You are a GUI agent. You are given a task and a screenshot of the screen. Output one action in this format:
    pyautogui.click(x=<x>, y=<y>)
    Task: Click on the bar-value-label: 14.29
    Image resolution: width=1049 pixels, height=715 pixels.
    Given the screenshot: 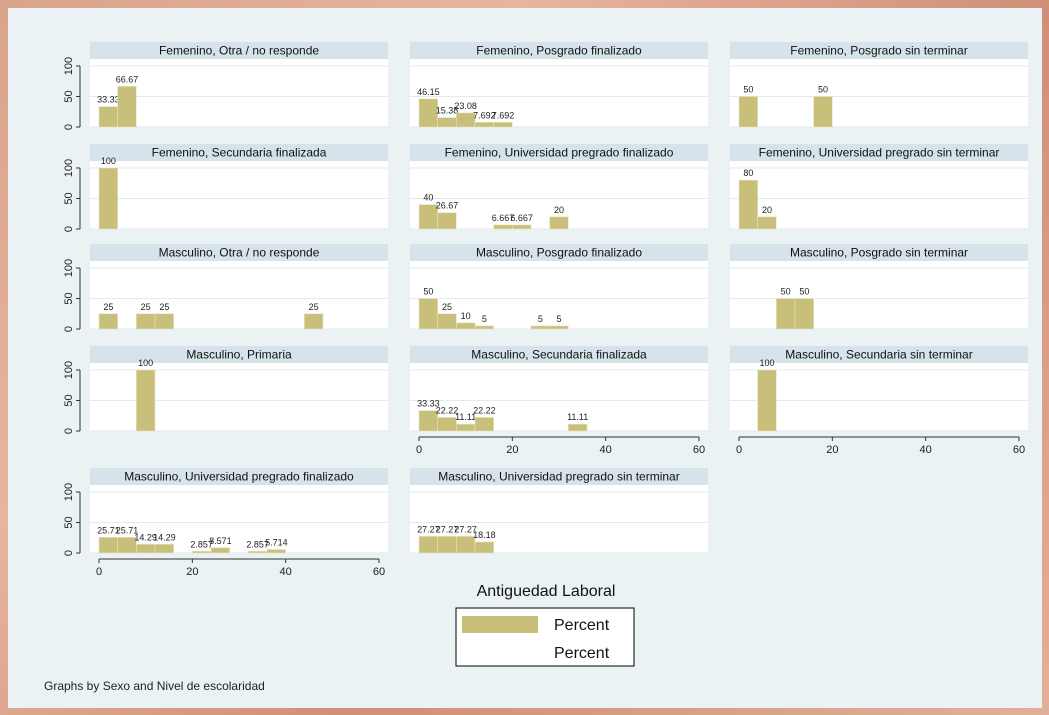 What is the action you would take?
    pyautogui.click(x=145, y=537)
    